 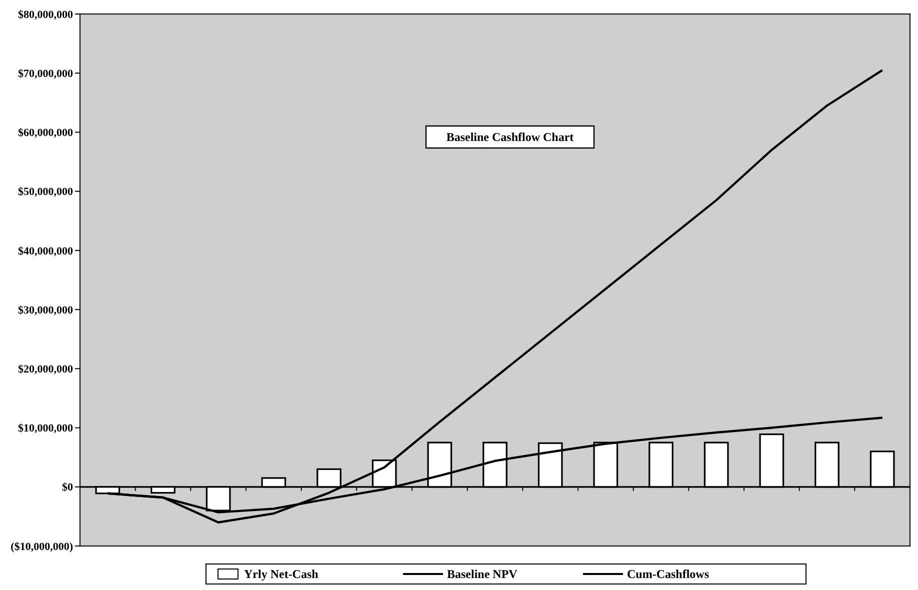 What do you see at coordinates (46, 251) in the screenshot?
I see `y-tick-label: $40,000,000` at bounding box center [46, 251].